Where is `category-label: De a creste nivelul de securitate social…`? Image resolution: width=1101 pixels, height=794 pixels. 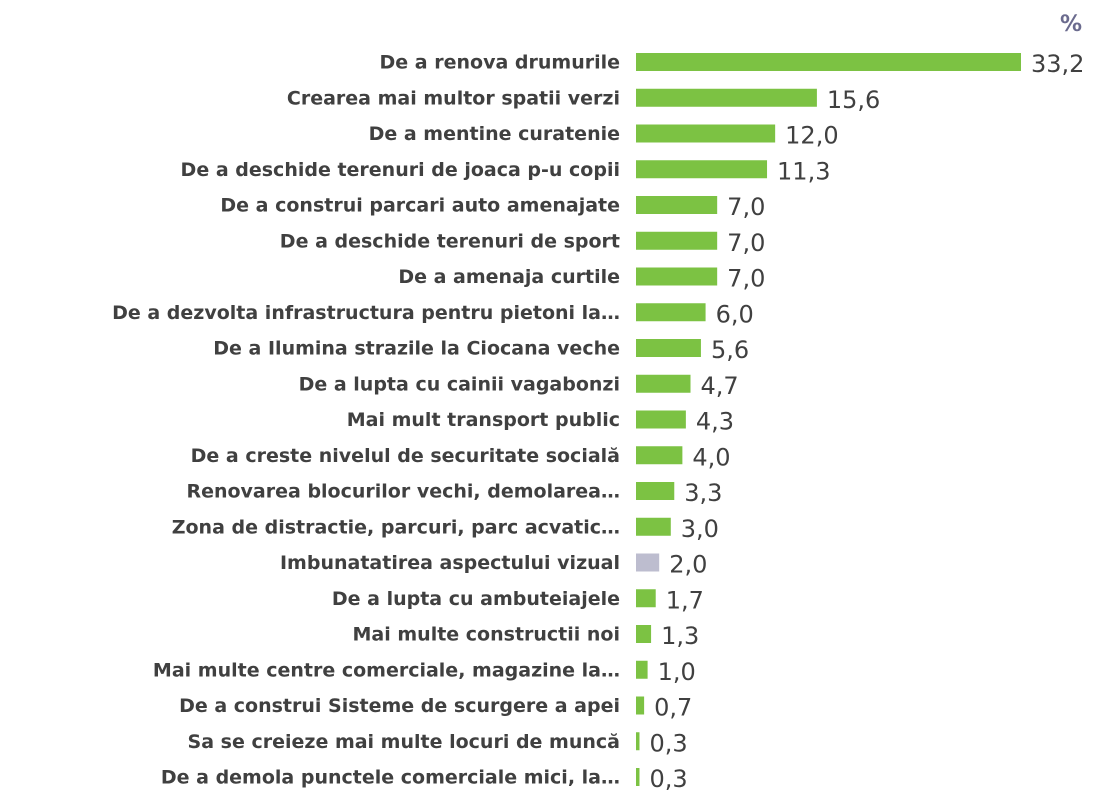
category-label: De a creste nivelul de securitate social… is located at coordinates (405, 456).